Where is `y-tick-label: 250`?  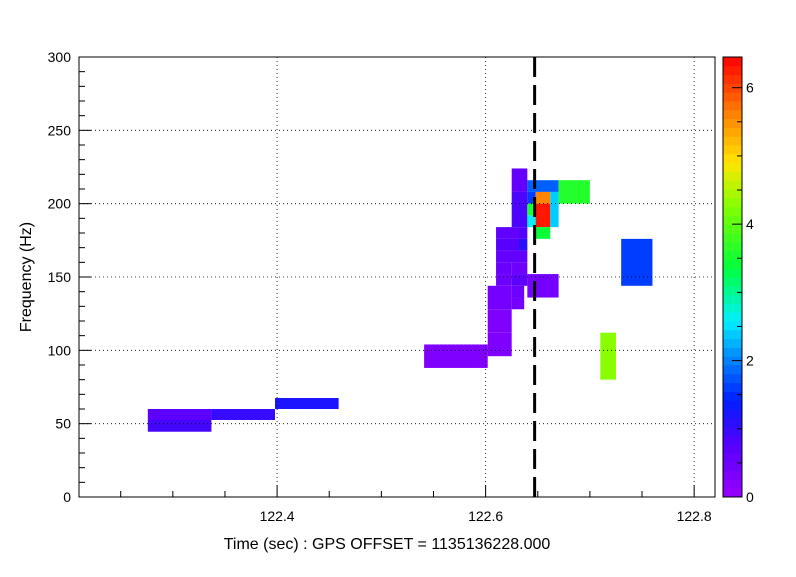 y-tick-label: 250 is located at coordinates (60, 130).